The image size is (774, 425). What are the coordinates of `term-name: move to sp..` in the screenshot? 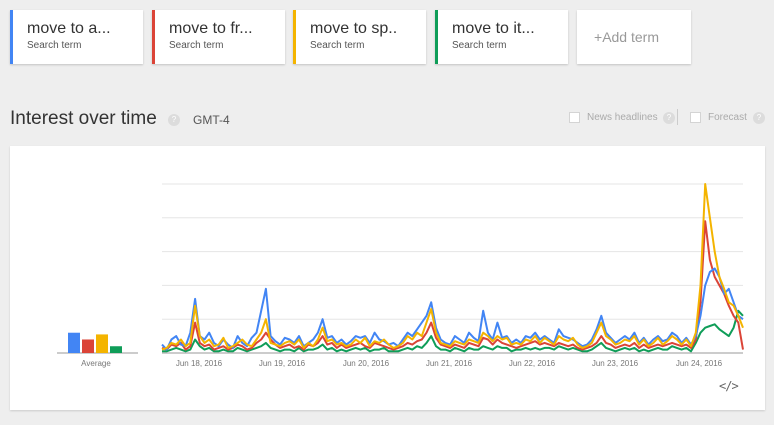 It's located at (354, 28).